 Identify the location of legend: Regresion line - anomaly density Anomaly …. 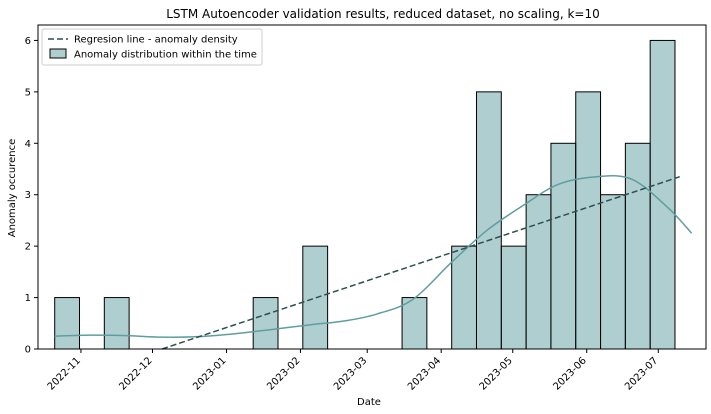
(152, 47).